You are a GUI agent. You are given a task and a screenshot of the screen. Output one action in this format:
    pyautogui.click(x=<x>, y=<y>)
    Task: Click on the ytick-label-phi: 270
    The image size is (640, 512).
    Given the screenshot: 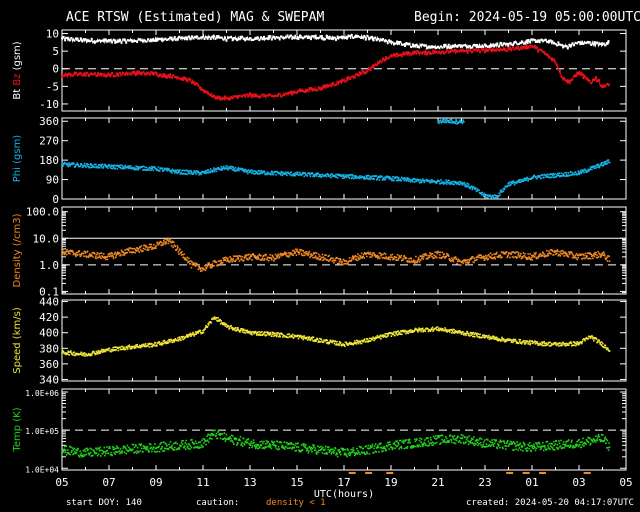 What is the action you would take?
    pyautogui.click(x=49, y=141)
    